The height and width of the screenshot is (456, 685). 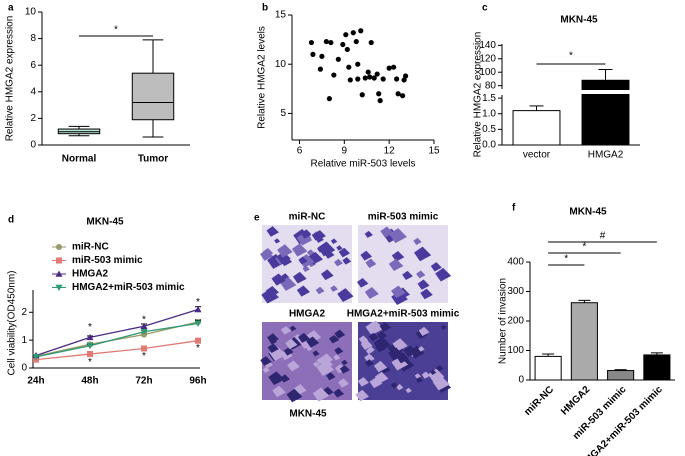 I want to click on x-tick-label: Normal, so click(x=79, y=159).